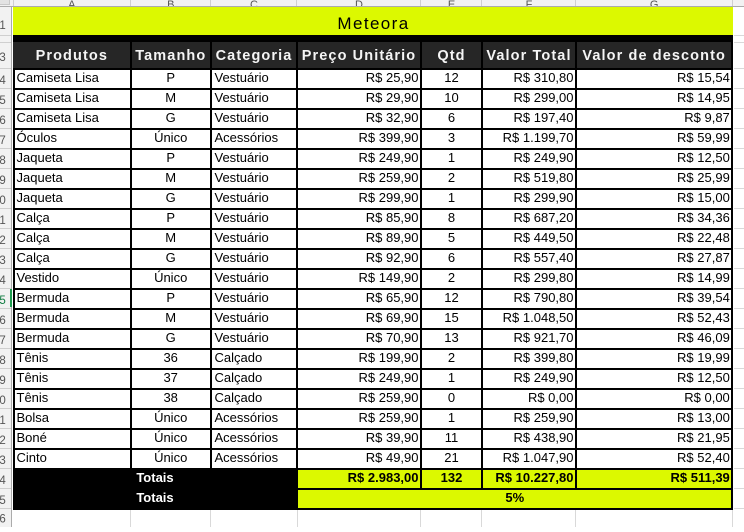  Describe the element at coordinates (544, 217) in the screenshot. I see `svg-text: R$ 687,20` at that location.